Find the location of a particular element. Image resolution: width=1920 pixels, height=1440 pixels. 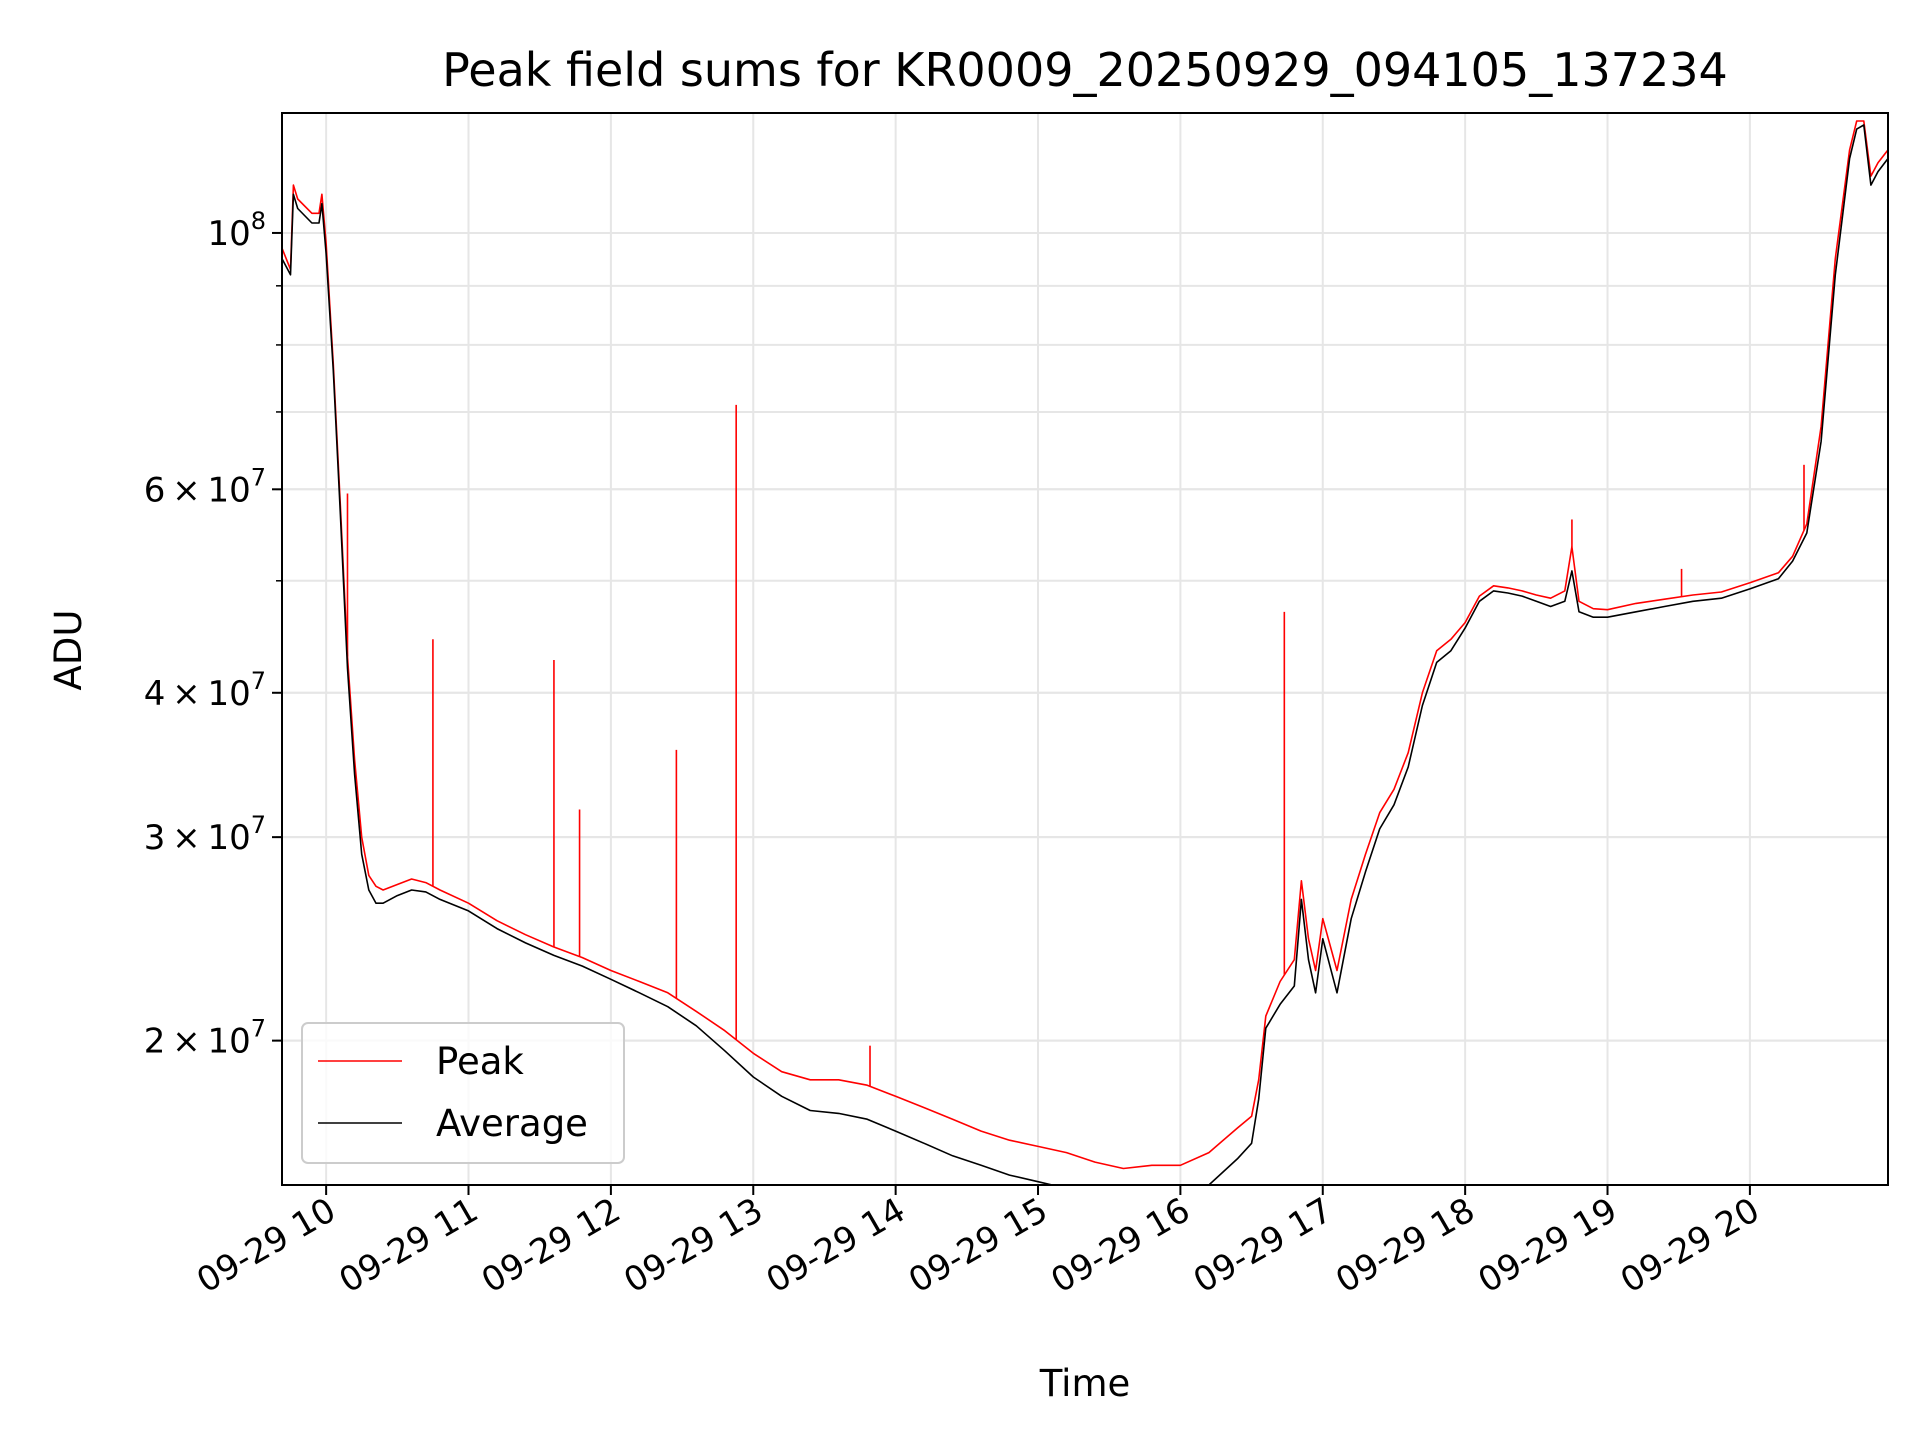

legend-label-peak: Peak is located at coordinates (480, 1061).